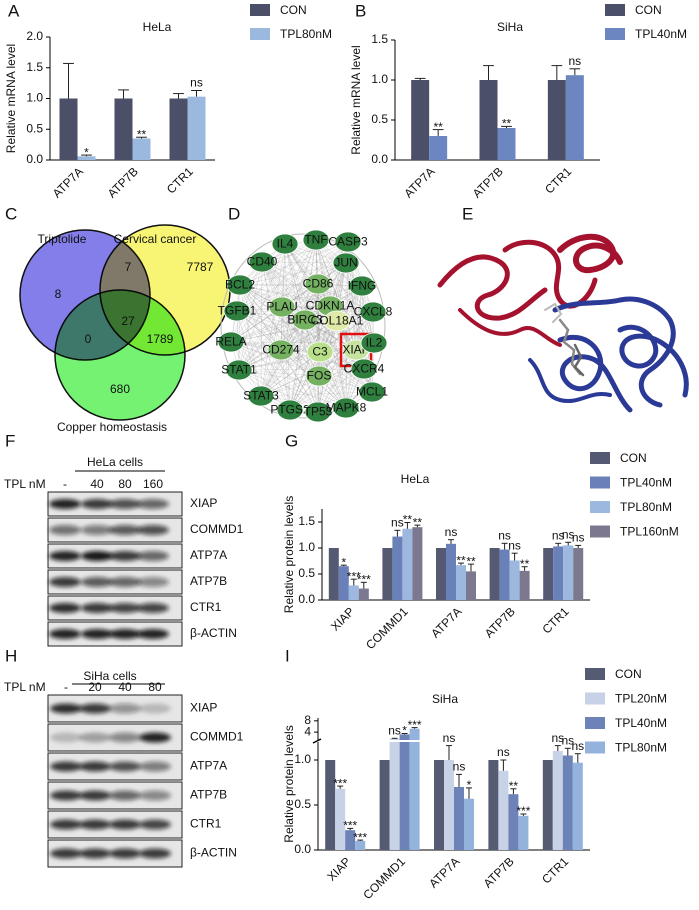 Image resolution: width=699 pixels, height=910 pixels. I want to click on blot-row-label: COMMD1, so click(217, 737).